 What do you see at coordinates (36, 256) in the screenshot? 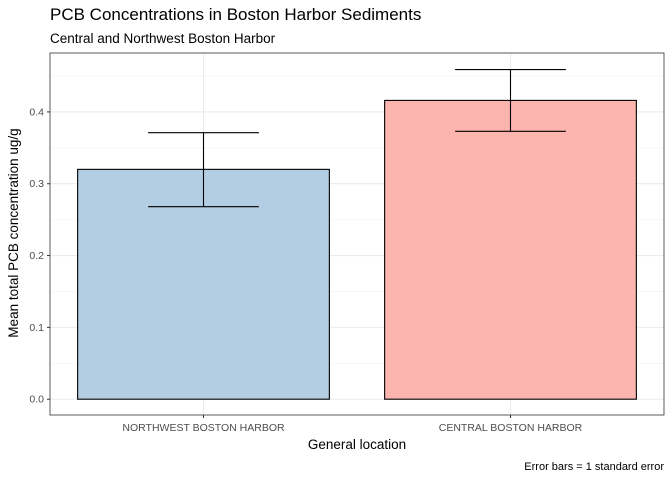
I see `y-tick-label: 0.2` at bounding box center [36, 256].